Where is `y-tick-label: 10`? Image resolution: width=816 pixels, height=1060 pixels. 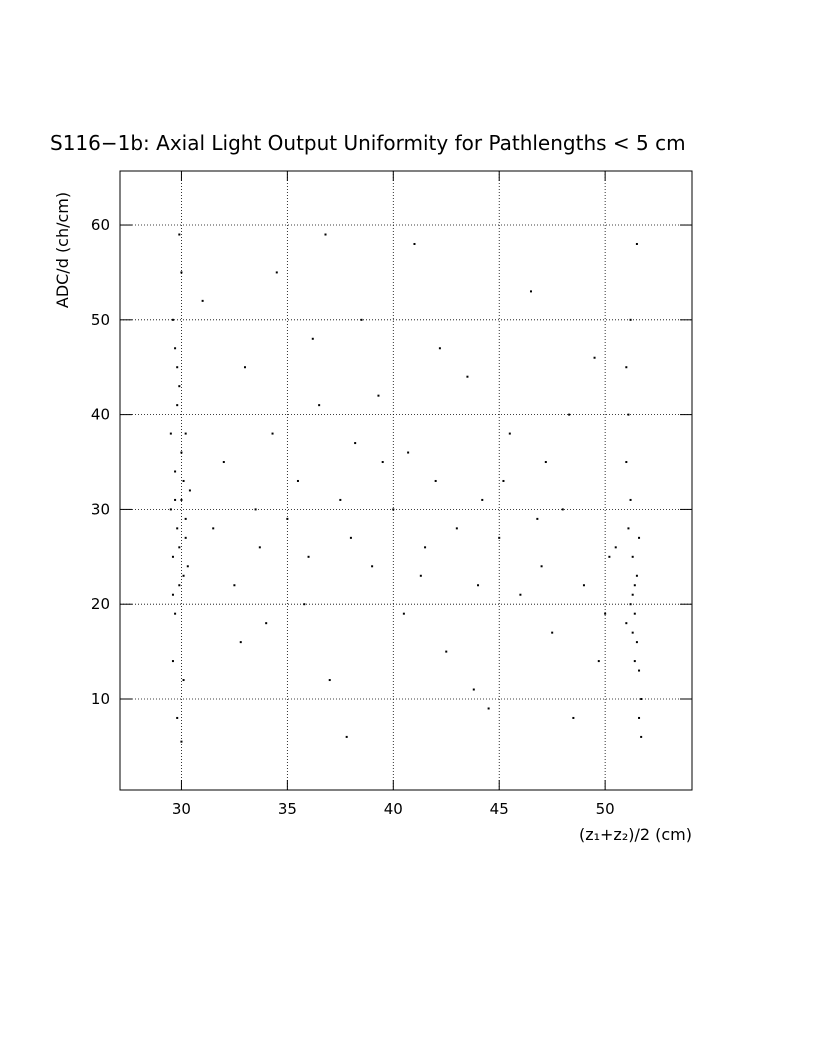
y-tick-label: 10 is located at coordinates (100, 699).